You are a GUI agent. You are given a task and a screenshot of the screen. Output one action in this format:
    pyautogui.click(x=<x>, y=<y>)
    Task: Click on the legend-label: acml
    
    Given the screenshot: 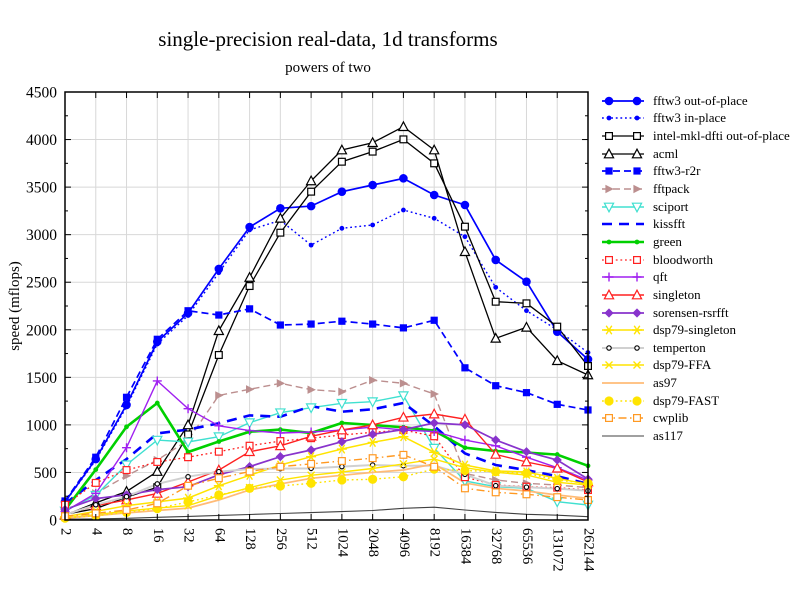 What is the action you would take?
    pyautogui.click(x=666, y=153)
    